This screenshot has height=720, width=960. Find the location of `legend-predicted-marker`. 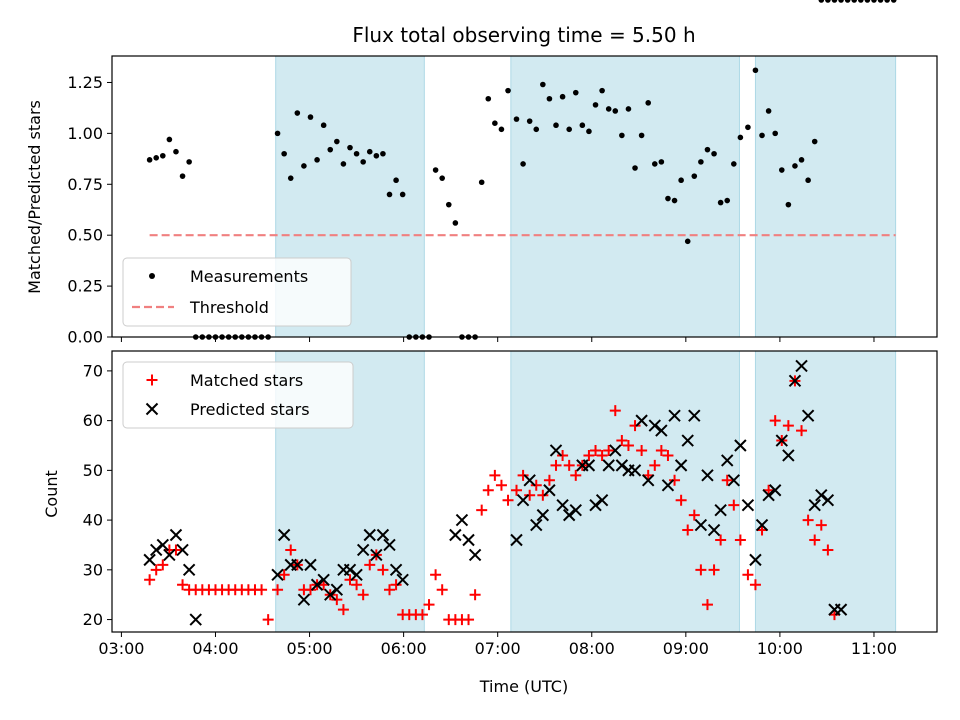

legend-predicted-marker is located at coordinates (152, 409).